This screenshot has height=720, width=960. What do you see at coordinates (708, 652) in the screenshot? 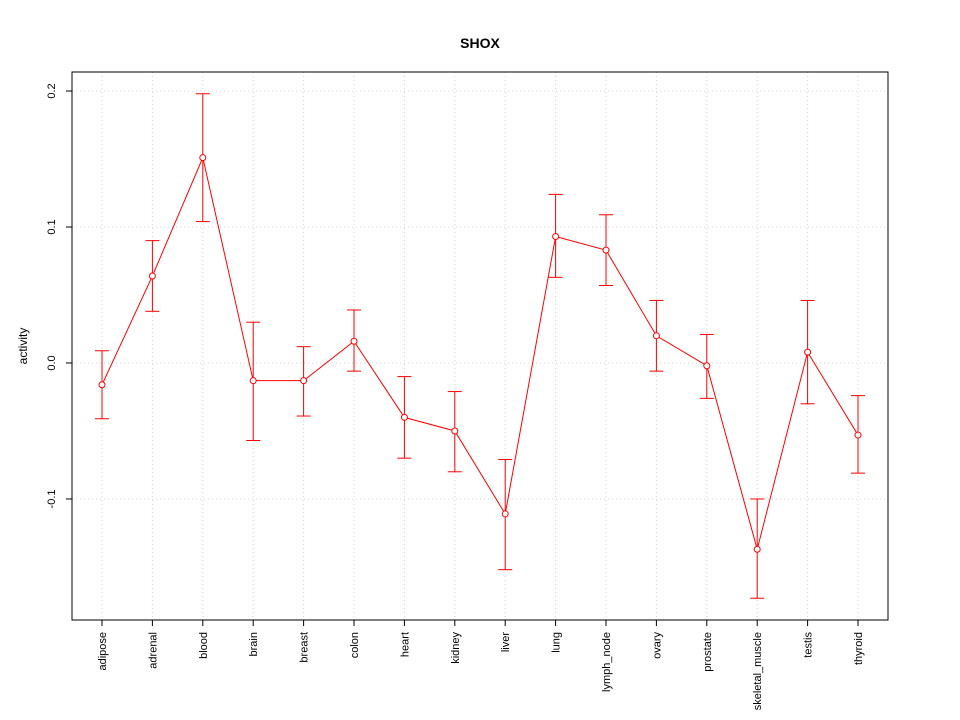
I see `x-tick-label: prostate` at bounding box center [708, 652].